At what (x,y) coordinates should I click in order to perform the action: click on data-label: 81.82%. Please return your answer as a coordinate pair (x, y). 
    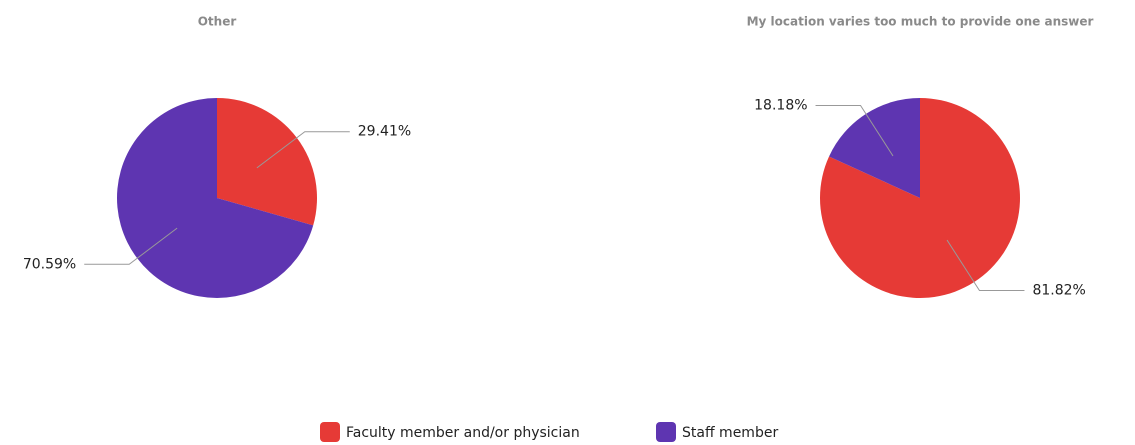
    Looking at the image, I should click on (1058, 291).